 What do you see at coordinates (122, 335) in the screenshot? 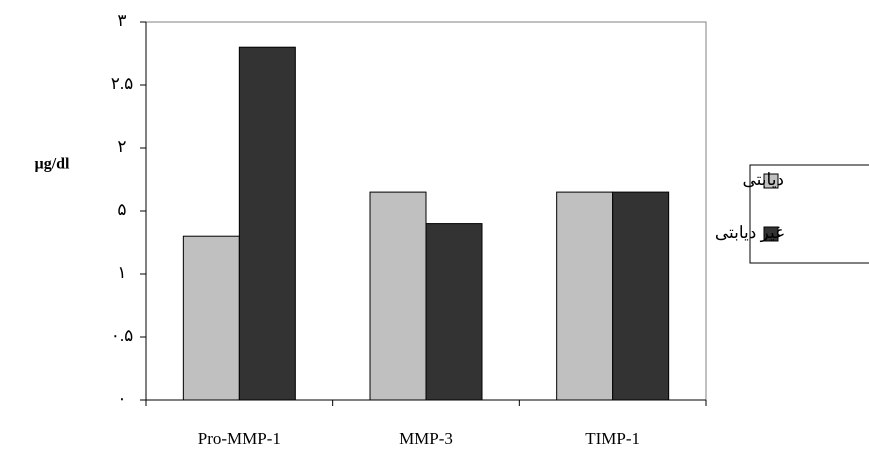
I see `y-tick-label: ۰.۵` at bounding box center [122, 335].